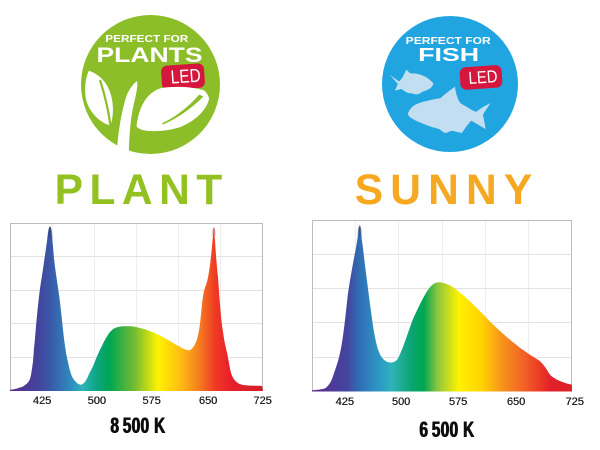 The width and height of the screenshot is (600, 450). I want to click on svg-text: PLANTS, so click(149, 55).